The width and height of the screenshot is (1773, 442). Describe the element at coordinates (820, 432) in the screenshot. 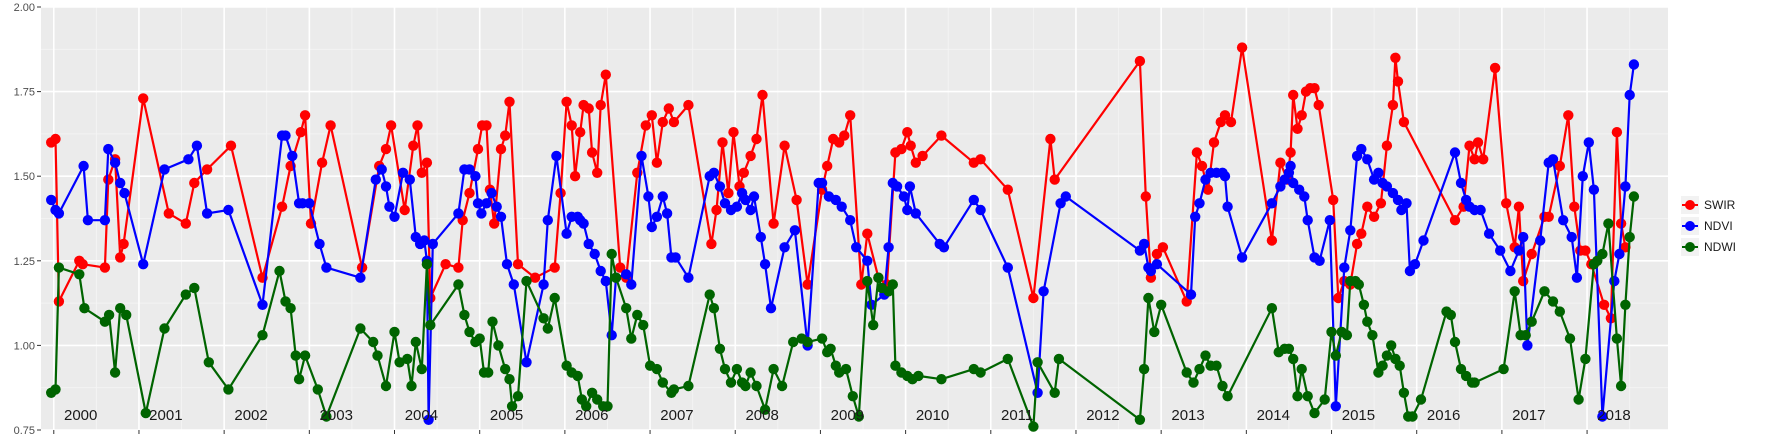

I see `x-axis` at that location.